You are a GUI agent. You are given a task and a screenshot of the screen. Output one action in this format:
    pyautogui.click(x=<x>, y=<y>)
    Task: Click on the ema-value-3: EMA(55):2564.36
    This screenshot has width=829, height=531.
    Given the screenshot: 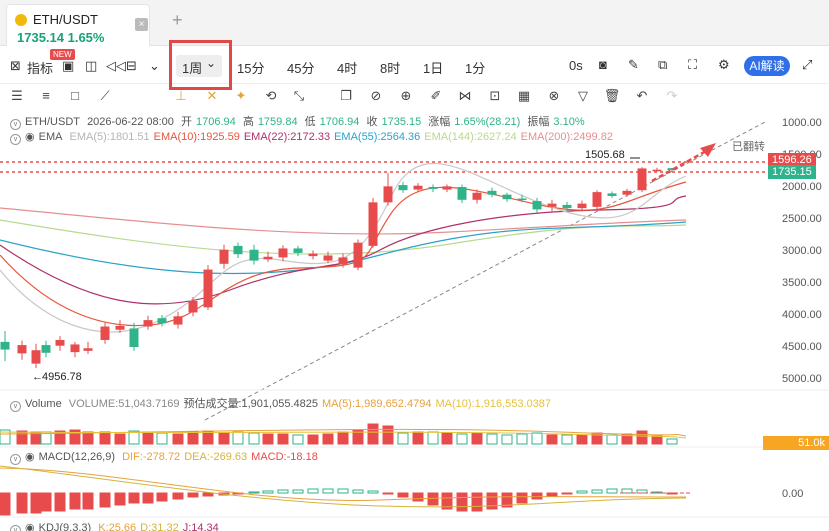 What is the action you would take?
    pyautogui.click(x=377, y=137)
    